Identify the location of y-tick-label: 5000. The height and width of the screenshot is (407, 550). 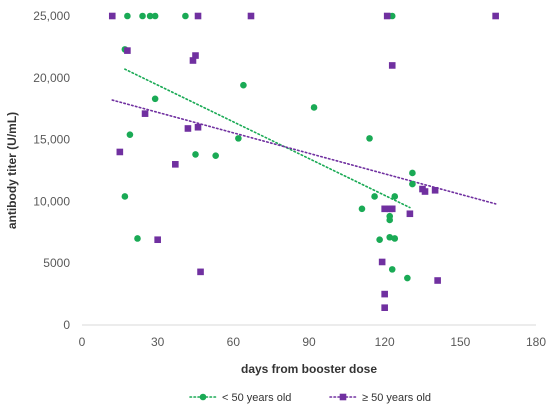
(56, 263).